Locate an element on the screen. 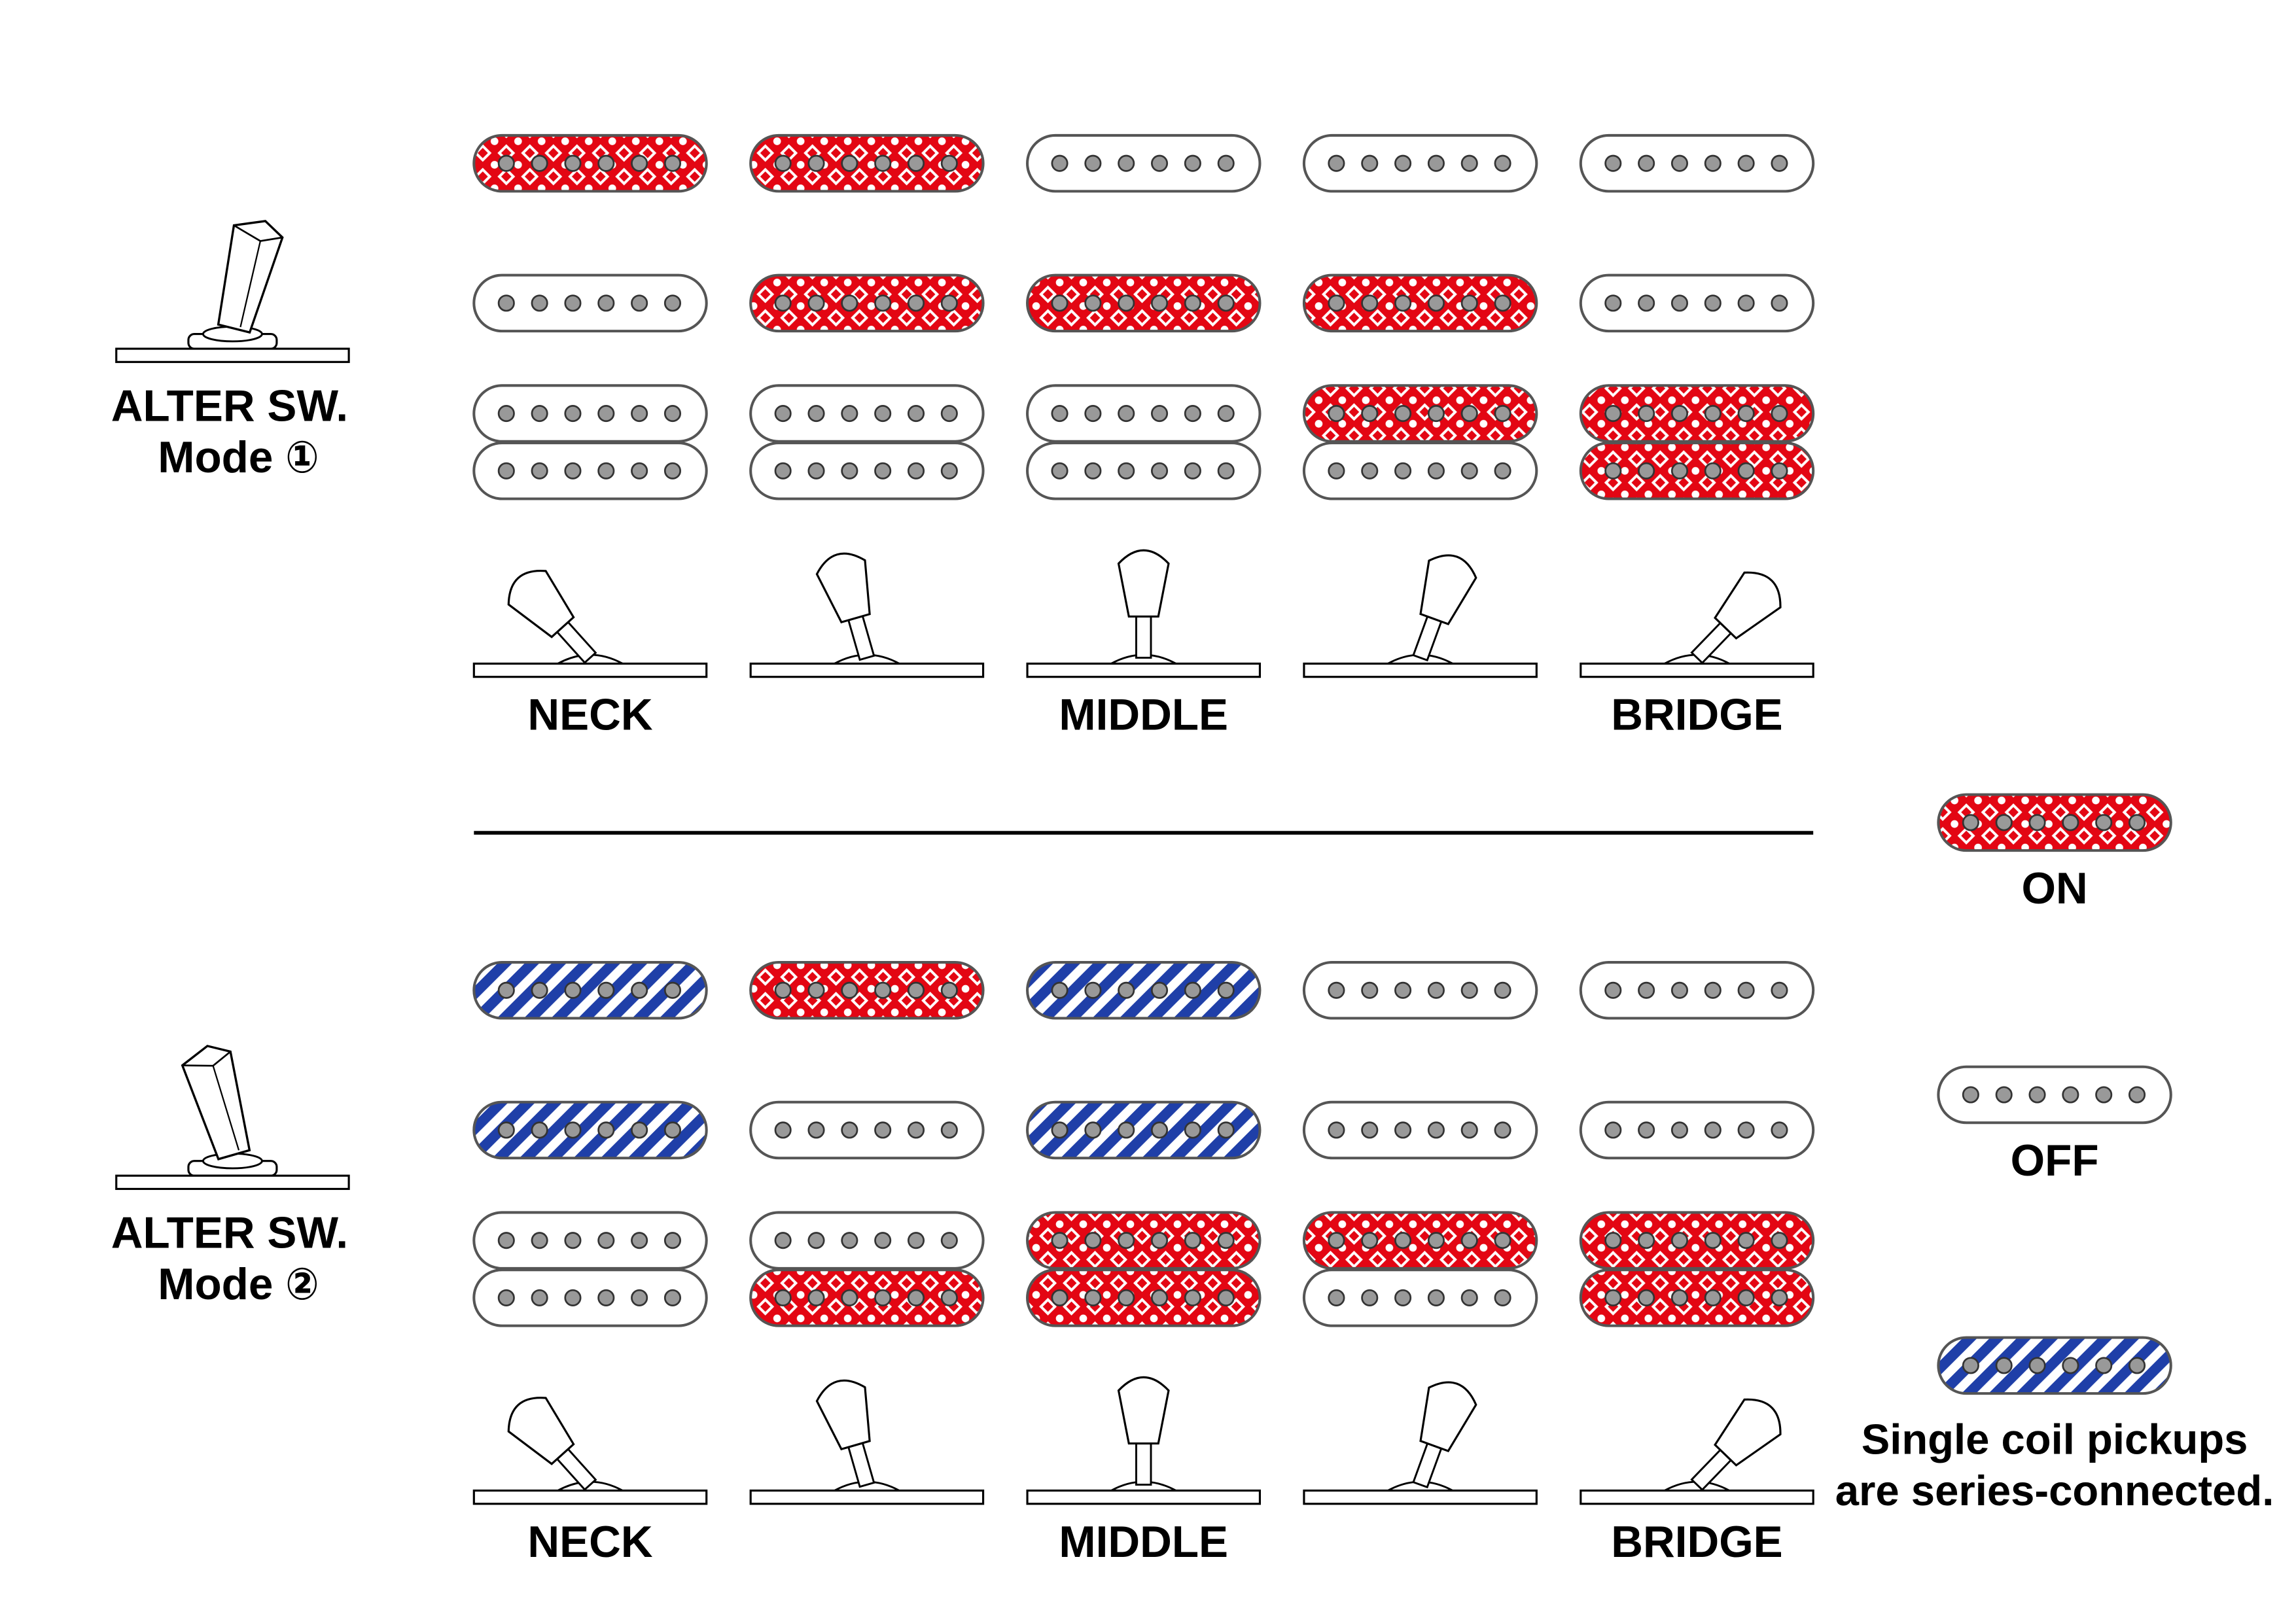  legend-on-swatch is located at coordinates (2054, 823).